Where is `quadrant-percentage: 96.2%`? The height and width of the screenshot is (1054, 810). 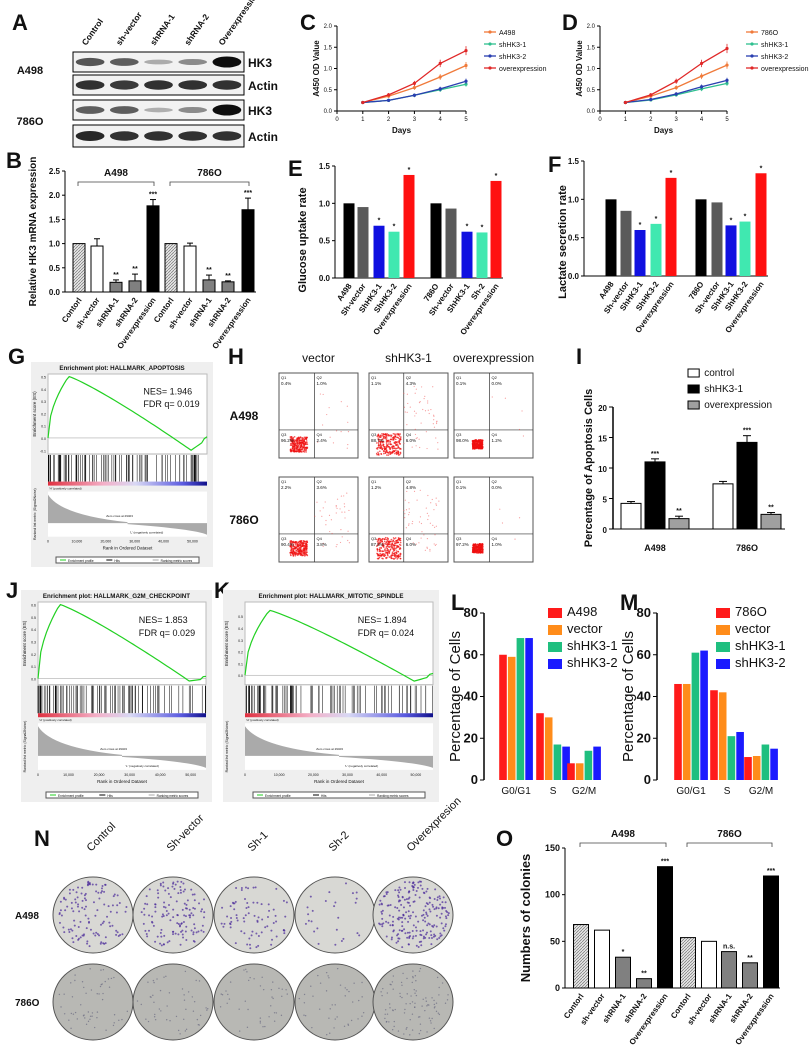
quadrant-percentage: 96.2% is located at coordinates (287, 440).